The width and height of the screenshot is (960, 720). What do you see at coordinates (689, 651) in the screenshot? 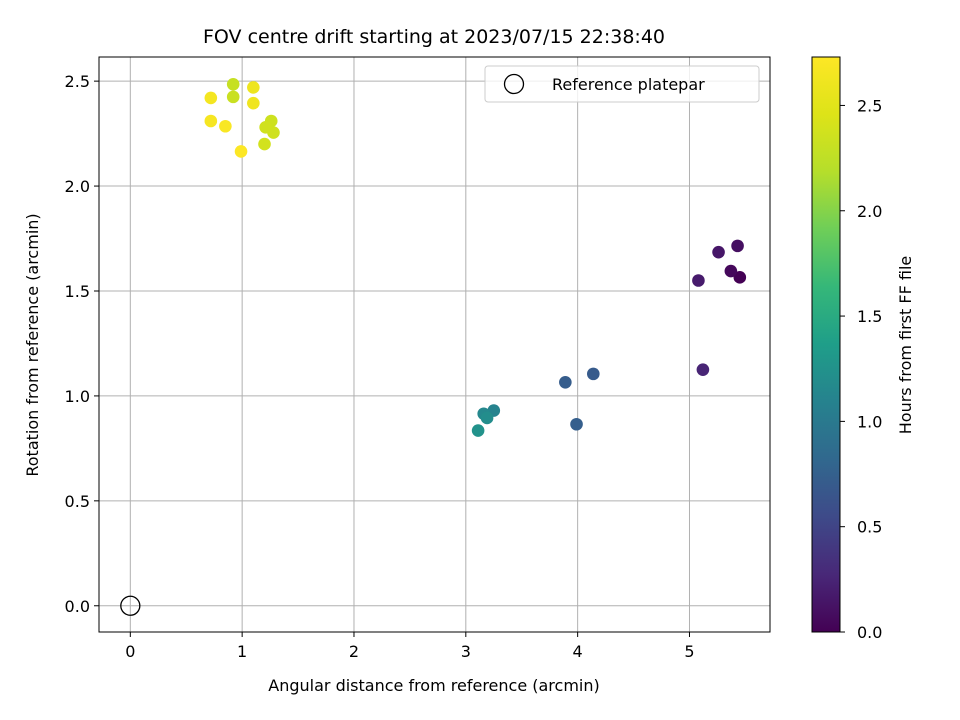
I see `x-tick-label: 5` at bounding box center [689, 651].